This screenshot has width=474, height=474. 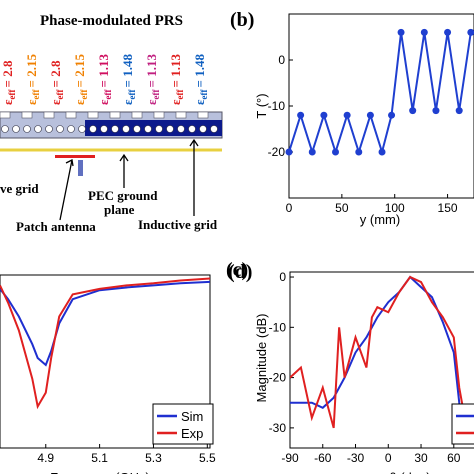 I want to click on label: Patch antenna, so click(x=56, y=226).